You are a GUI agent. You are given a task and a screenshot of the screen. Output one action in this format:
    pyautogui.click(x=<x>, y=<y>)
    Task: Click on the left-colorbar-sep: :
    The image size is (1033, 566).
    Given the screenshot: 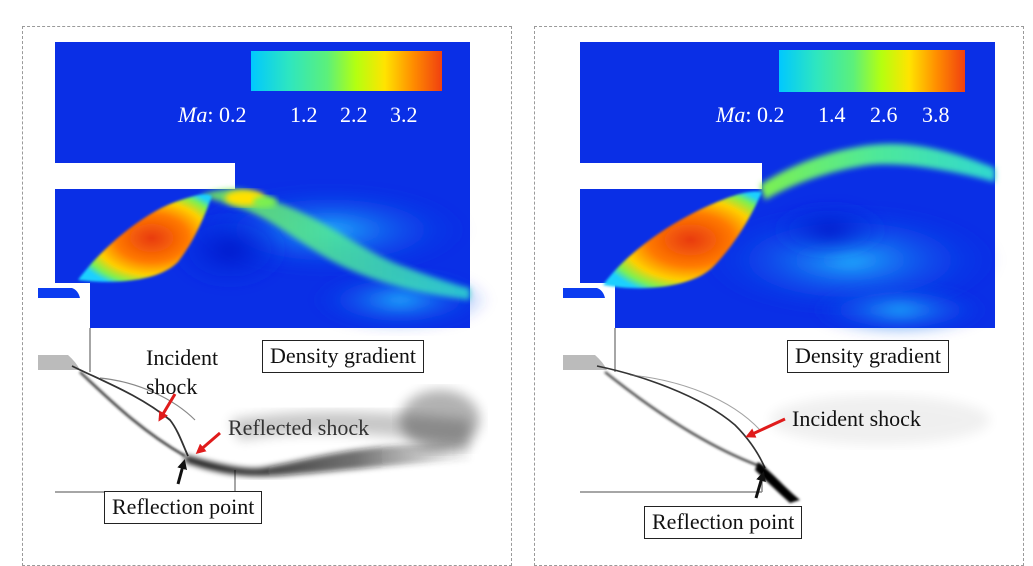 What is the action you would take?
    pyautogui.click(x=210, y=114)
    